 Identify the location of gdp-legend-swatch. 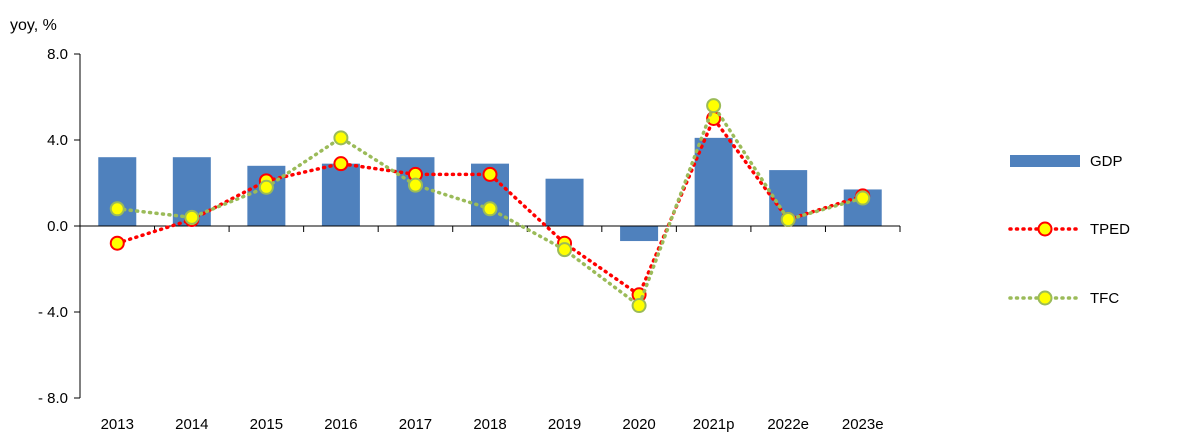
(1045, 161).